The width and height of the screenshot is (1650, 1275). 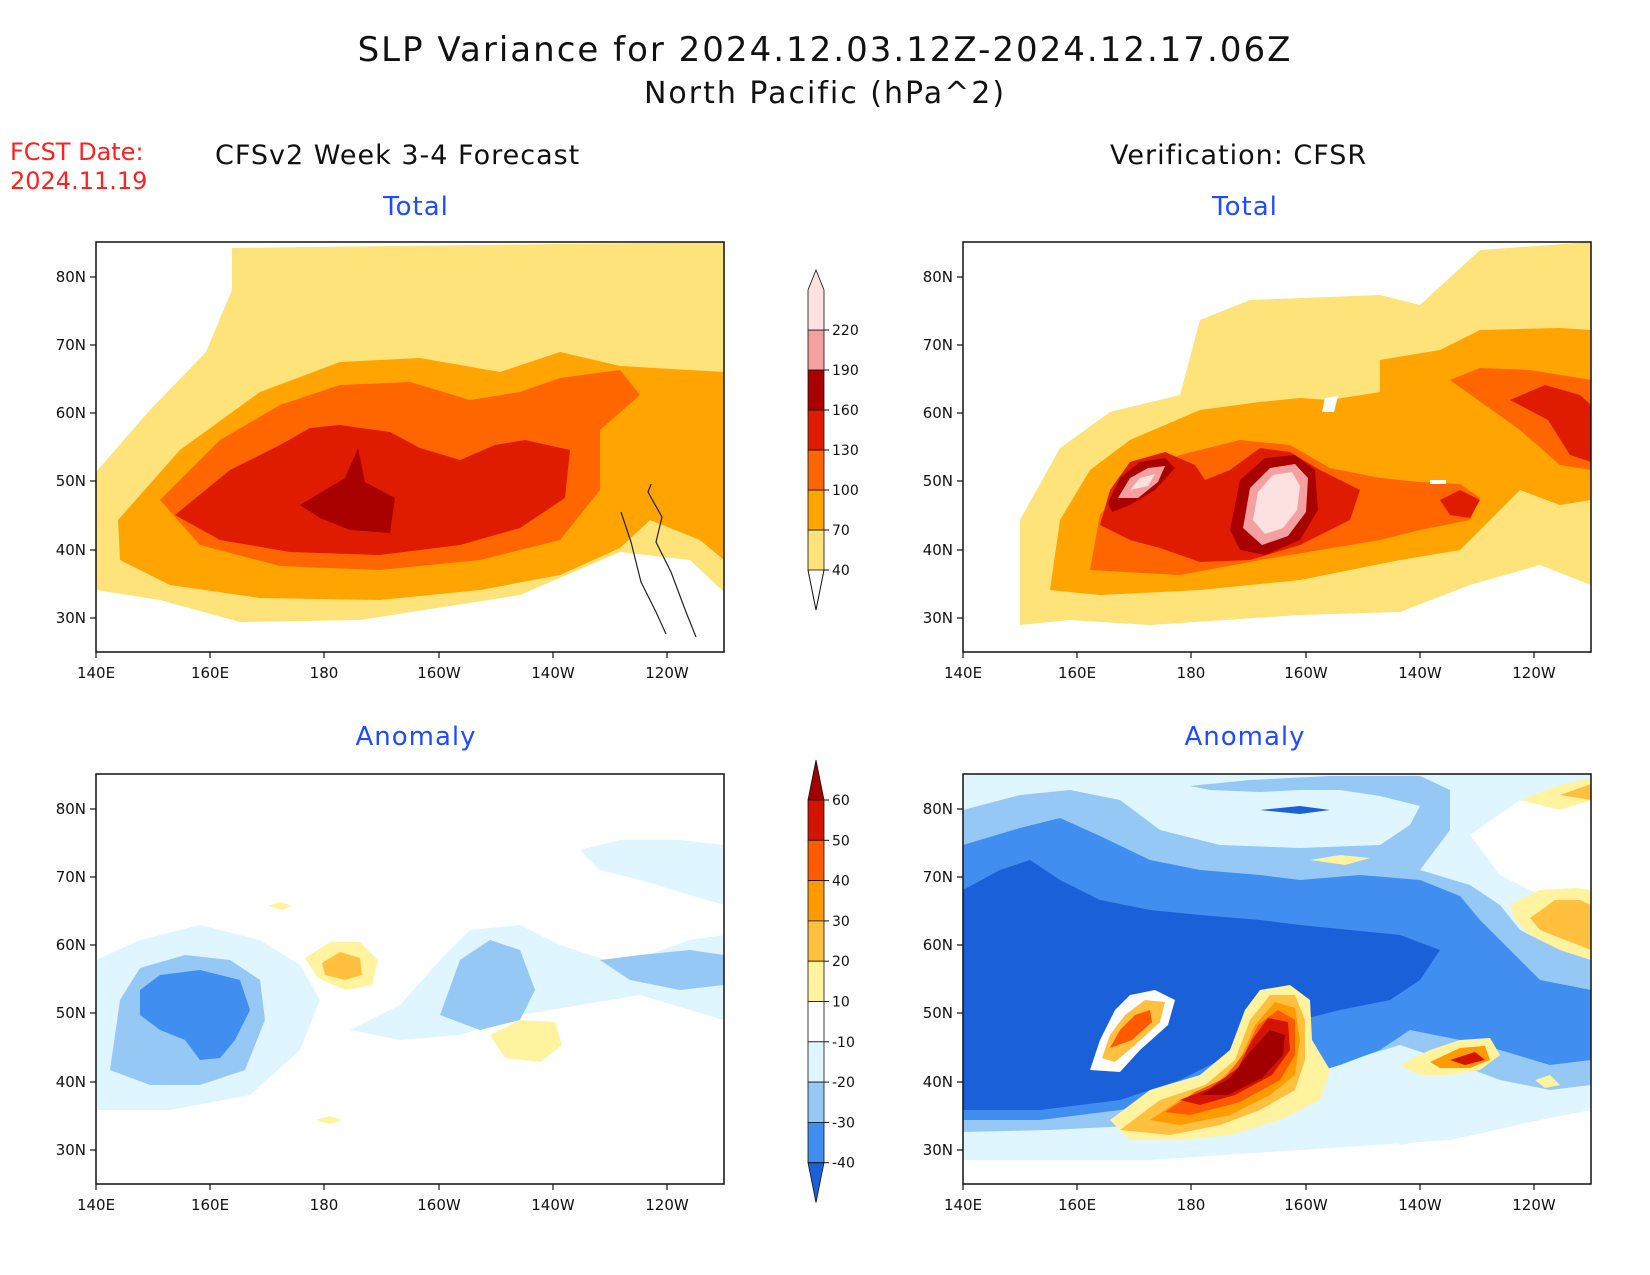 What do you see at coordinates (841, 962) in the screenshot?
I see `anomaly-colorbar-label: 20` at bounding box center [841, 962].